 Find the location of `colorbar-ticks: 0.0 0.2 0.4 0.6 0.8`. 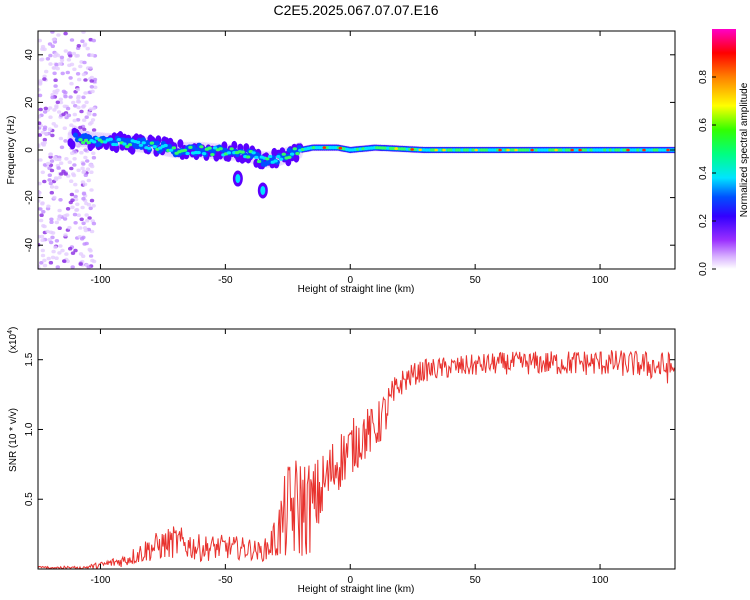

colorbar-ticks: 0.0 0.2 0.4 0.6 0.8 is located at coordinates (707, 173).